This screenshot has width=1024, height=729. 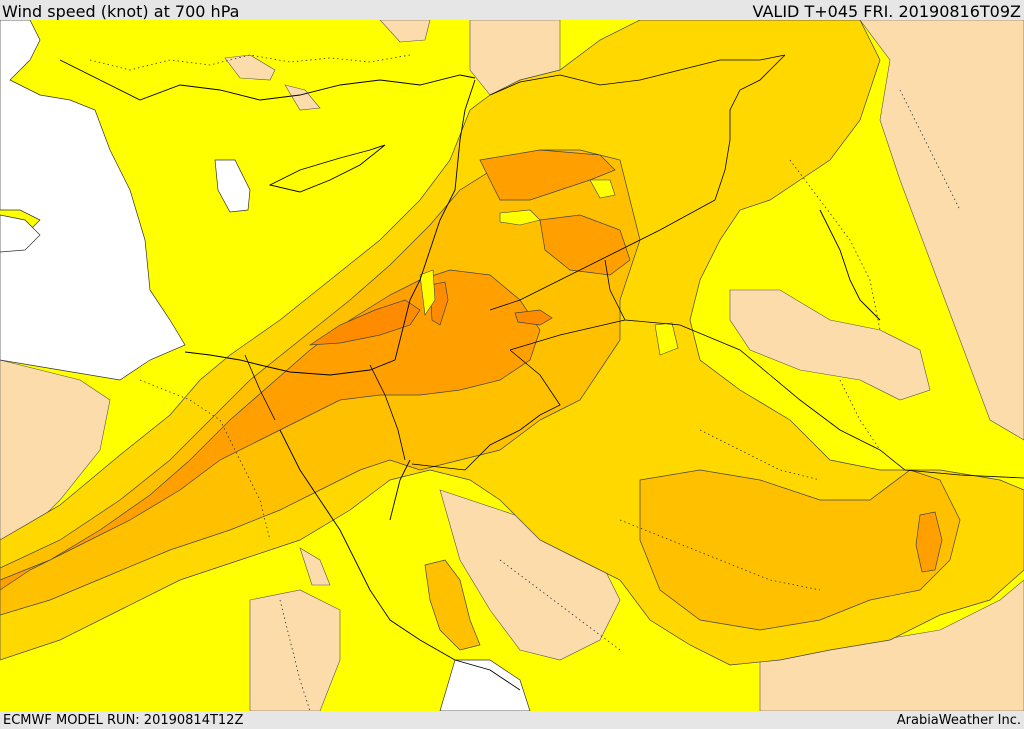 What do you see at coordinates (512, 10) in the screenshot?
I see `header-bar` at bounding box center [512, 10].